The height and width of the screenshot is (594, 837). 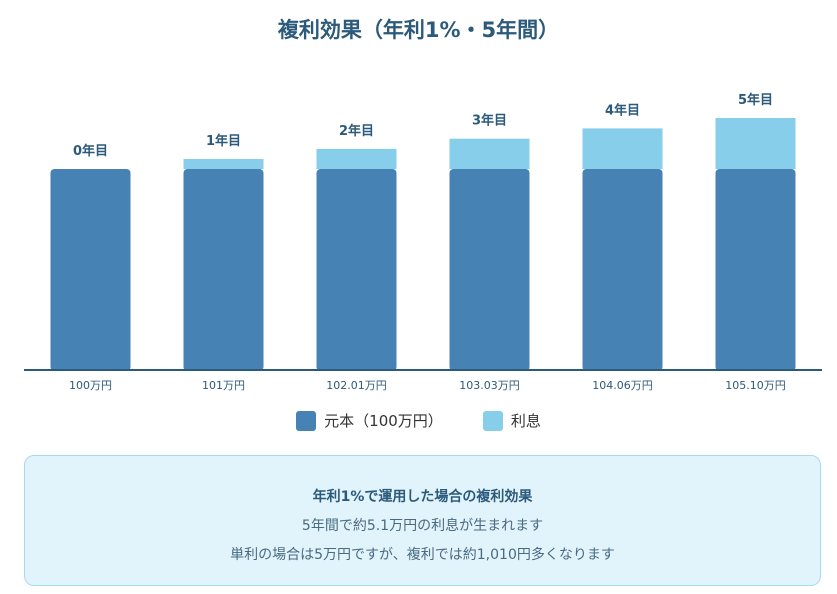 What do you see at coordinates (525, 421) in the screenshot?
I see `legend-label-interest: 利息` at bounding box center [525, 421].